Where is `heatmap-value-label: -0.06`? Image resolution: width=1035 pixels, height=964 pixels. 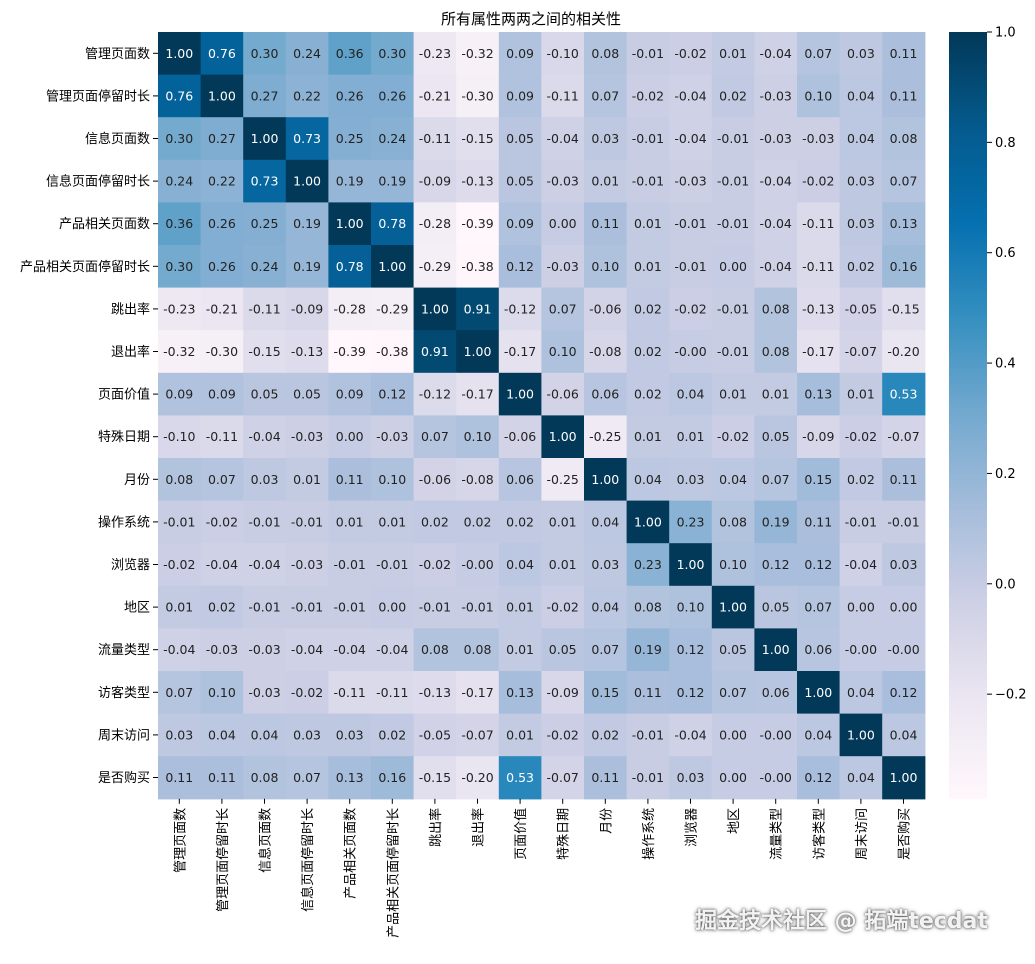
heatmap-value-label: -0.06 is located at coordinates (605, 308).